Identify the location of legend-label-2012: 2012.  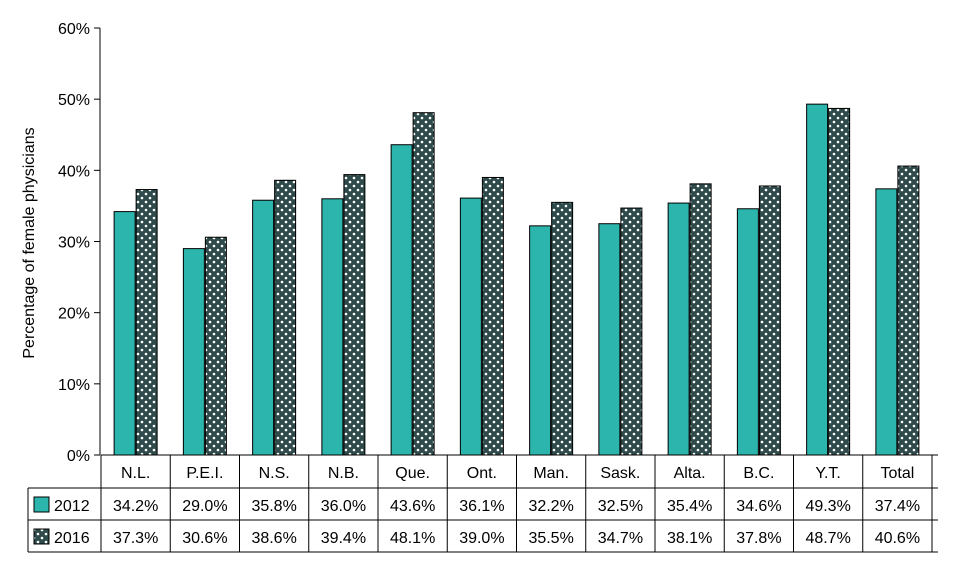
(72, 506).